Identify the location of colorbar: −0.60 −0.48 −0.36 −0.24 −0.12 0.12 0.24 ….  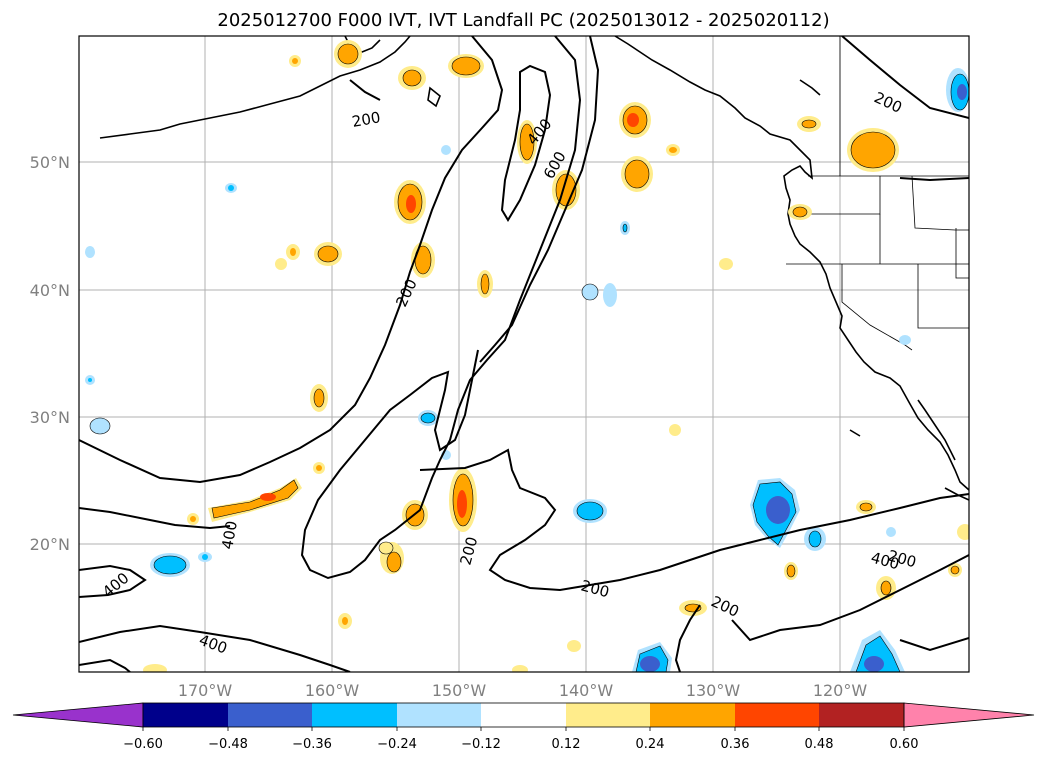
(523, 727).